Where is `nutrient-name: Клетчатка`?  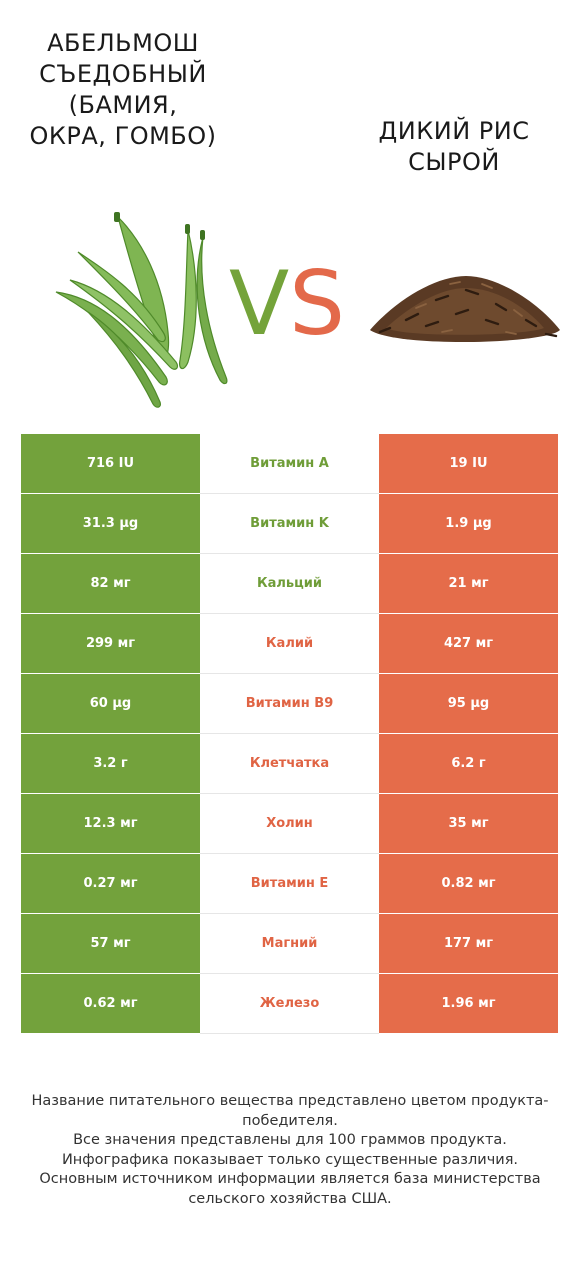
nutrient-name: Клетчатка is located at coordinates (289, 764).